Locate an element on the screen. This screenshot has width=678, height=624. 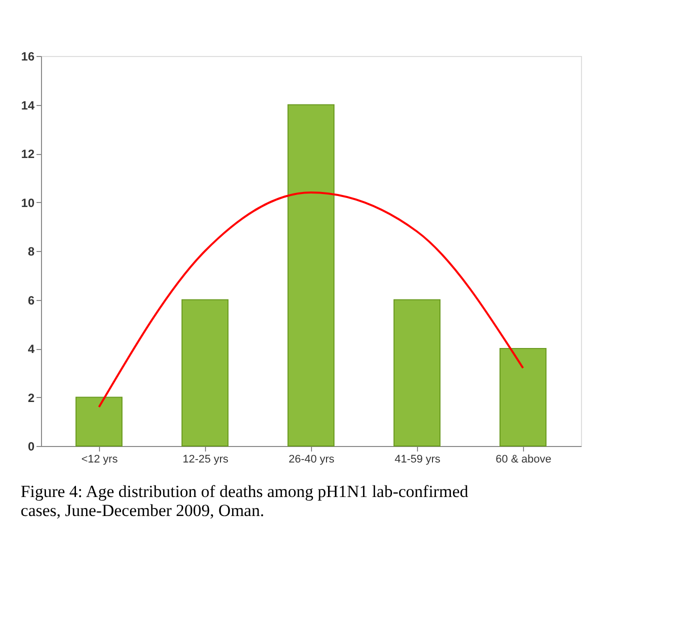
y-tick-label: 10 is located at coordinates (28, 203).